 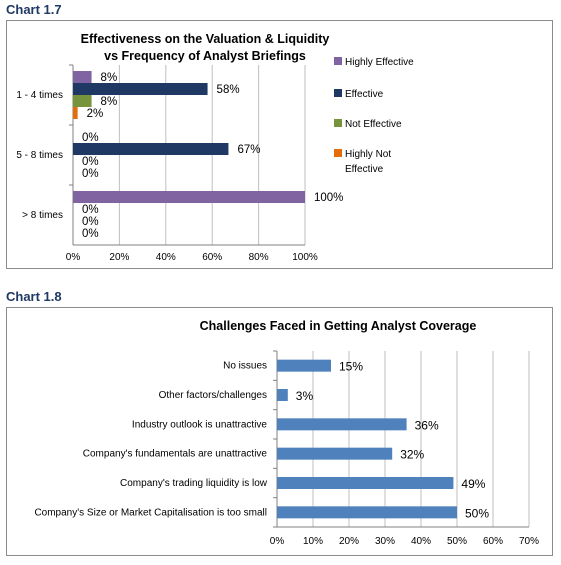 I want to click on data-label: 3%, so click(x=305, y=396).